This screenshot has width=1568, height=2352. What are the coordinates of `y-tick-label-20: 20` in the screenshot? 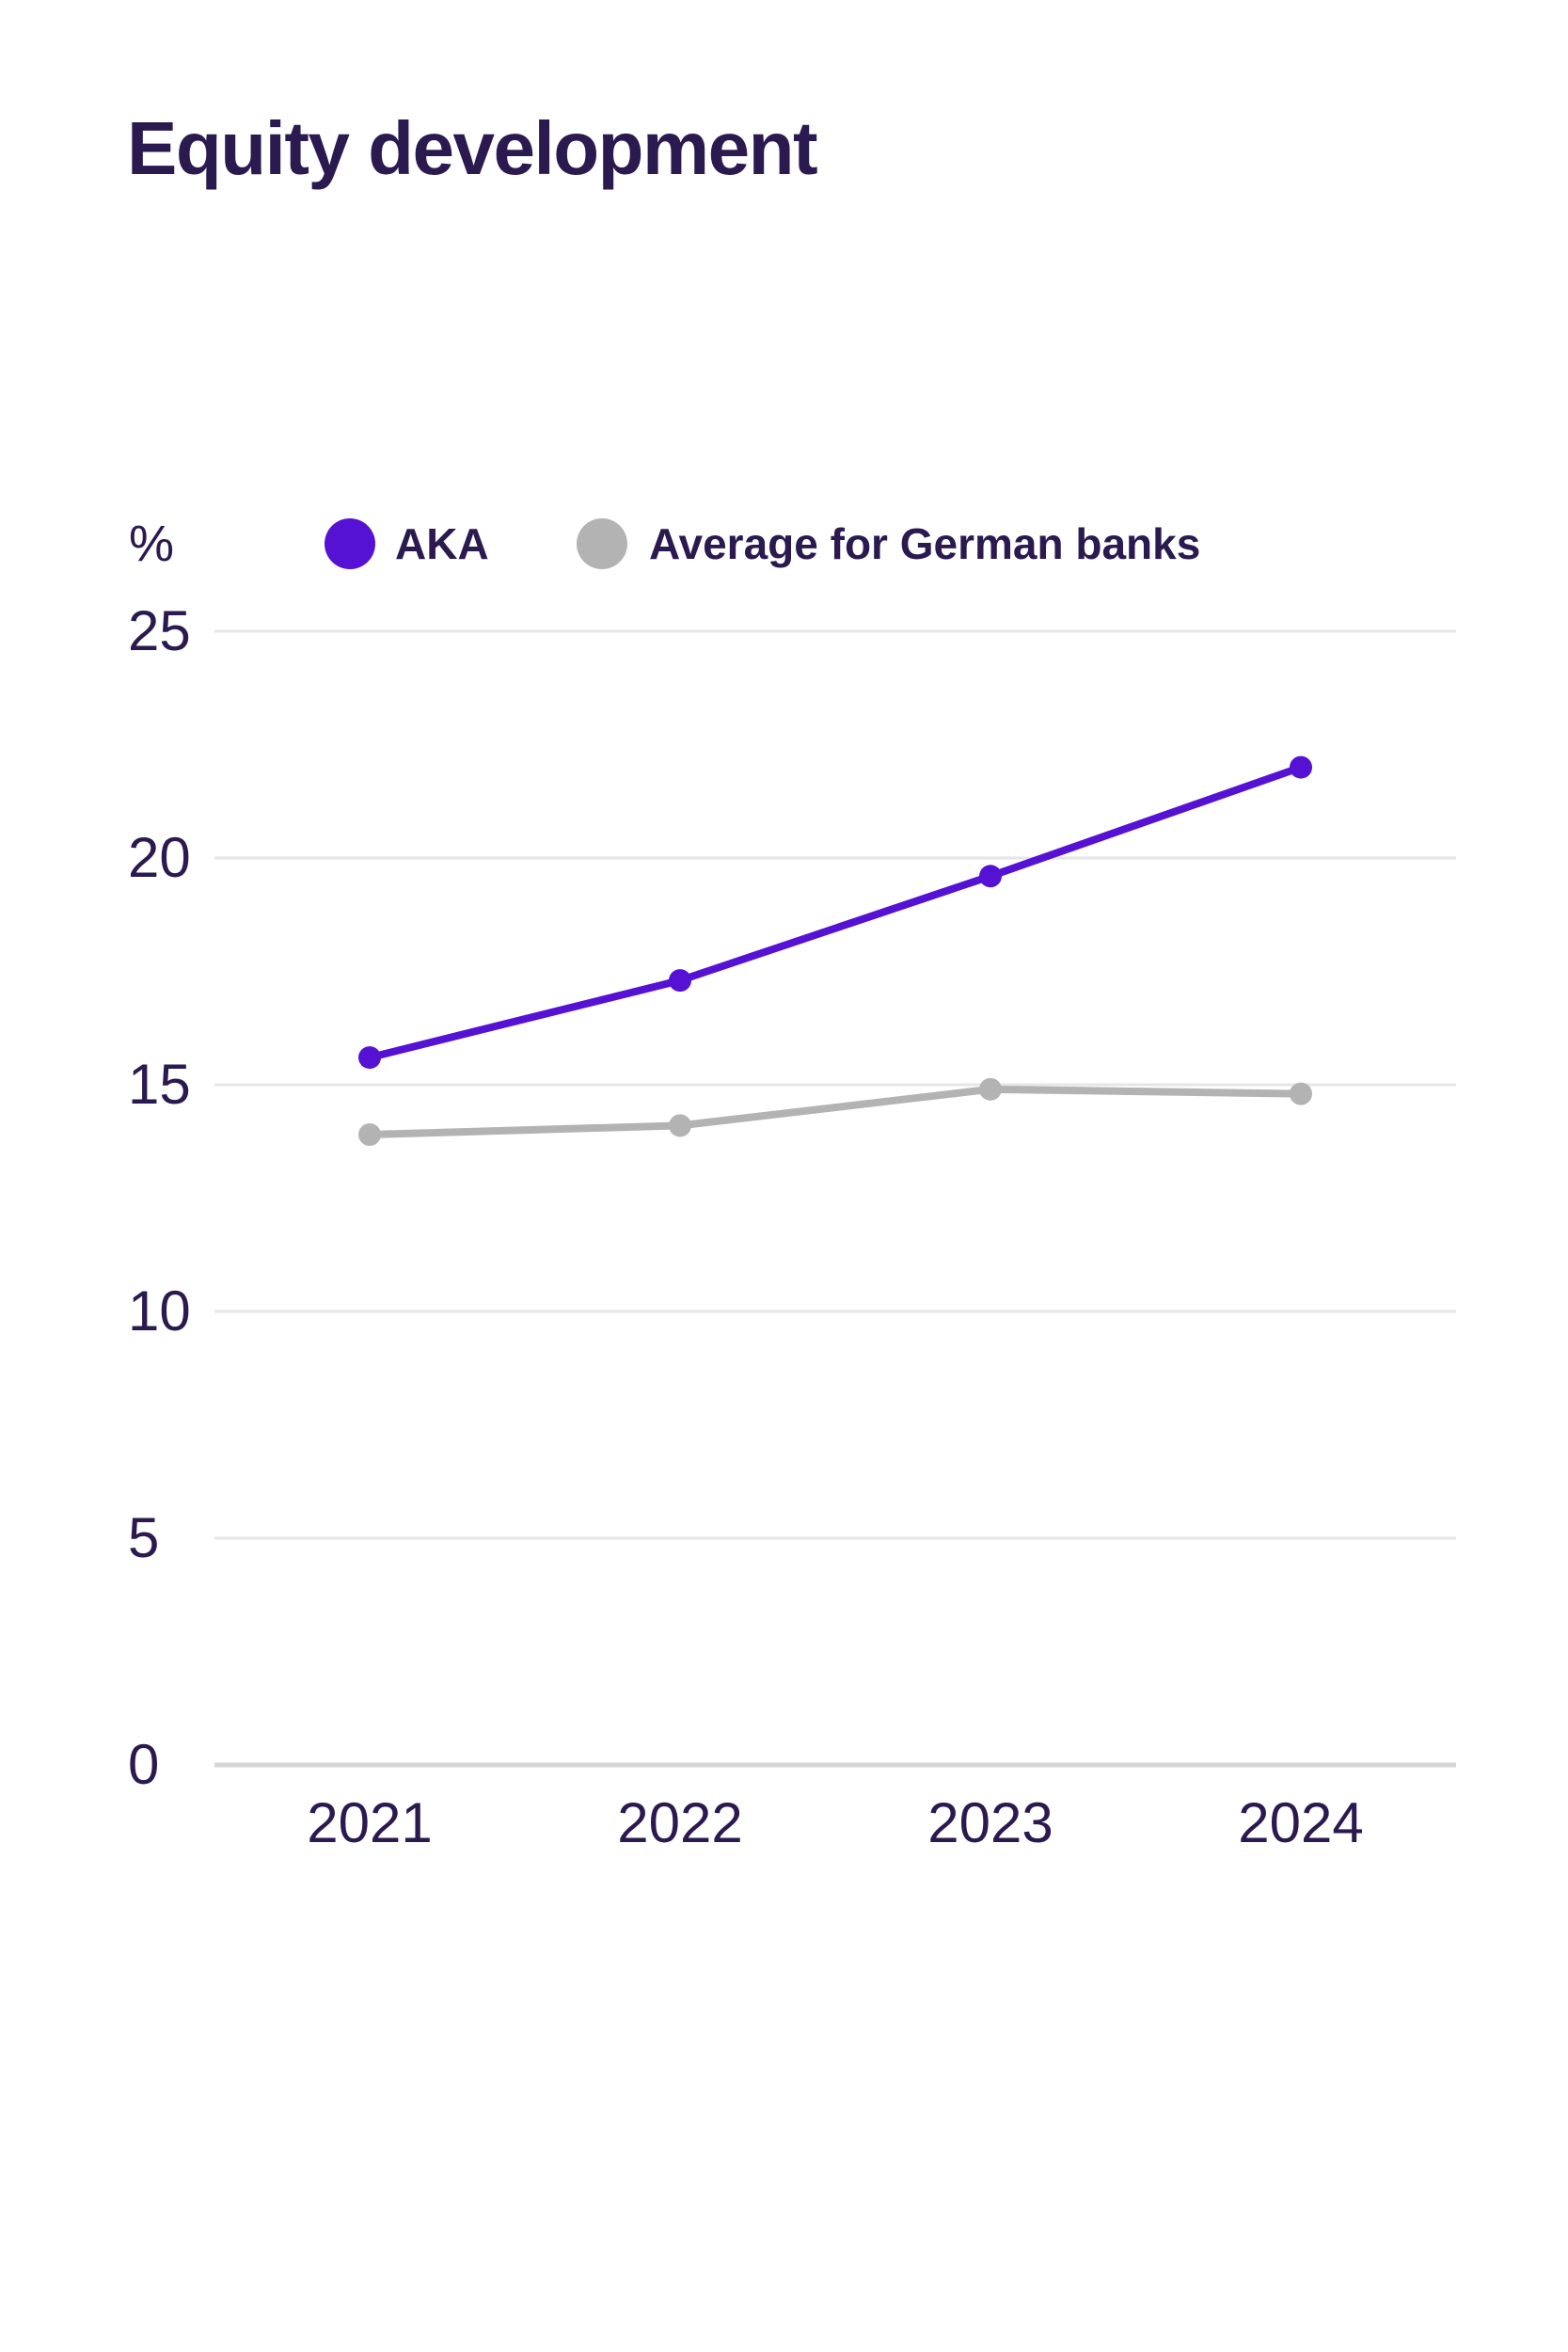 It's located at (159, 857).